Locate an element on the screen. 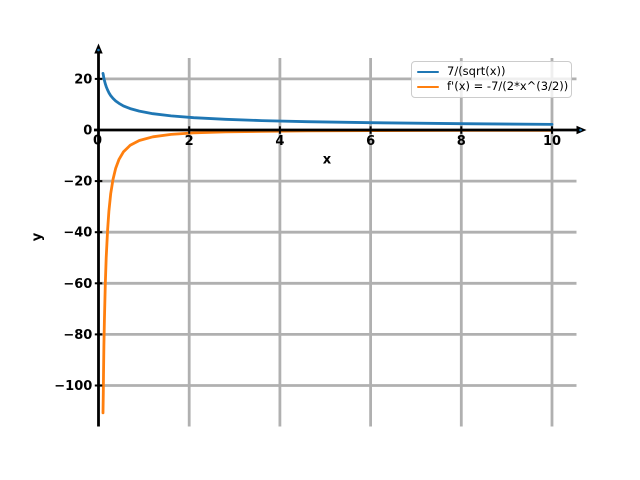 The image size is (640, 480). x-tick-label: 10 is located at coordinates (552, 141).